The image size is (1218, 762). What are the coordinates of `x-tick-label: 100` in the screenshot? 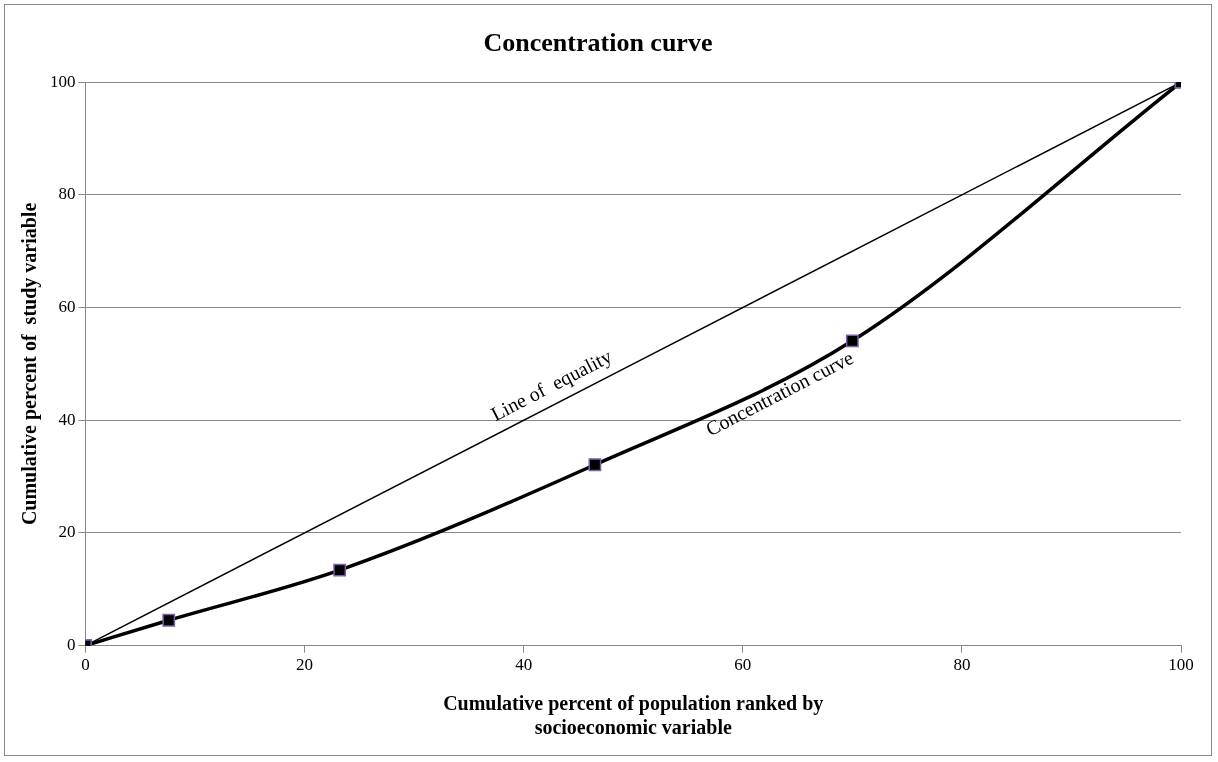 It's located at (1181, 665).